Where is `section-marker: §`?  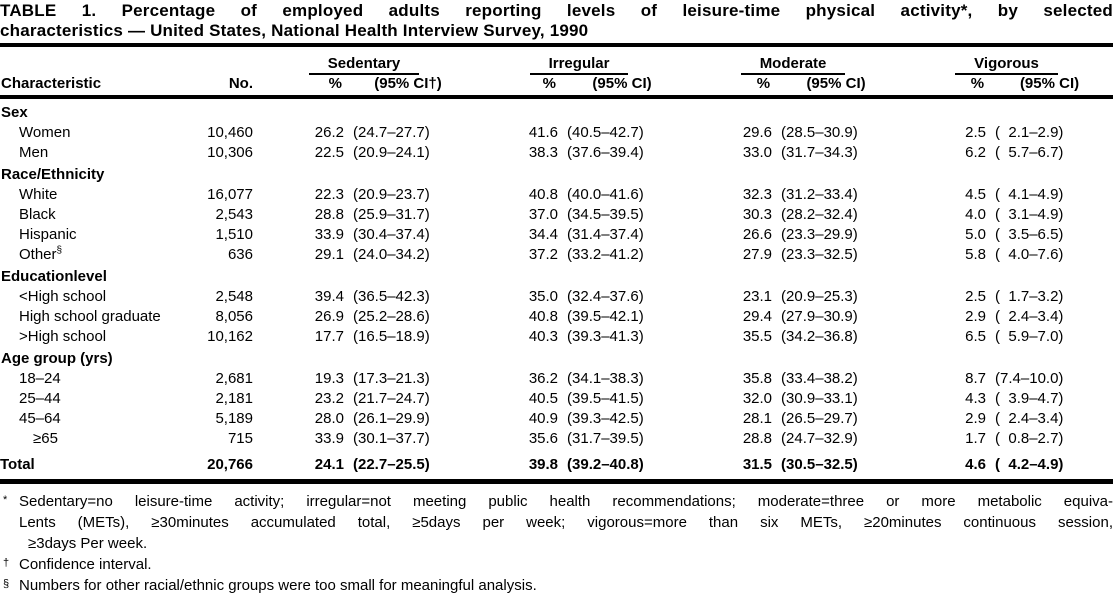 section-marker: § is located at coordinates (6, 584).